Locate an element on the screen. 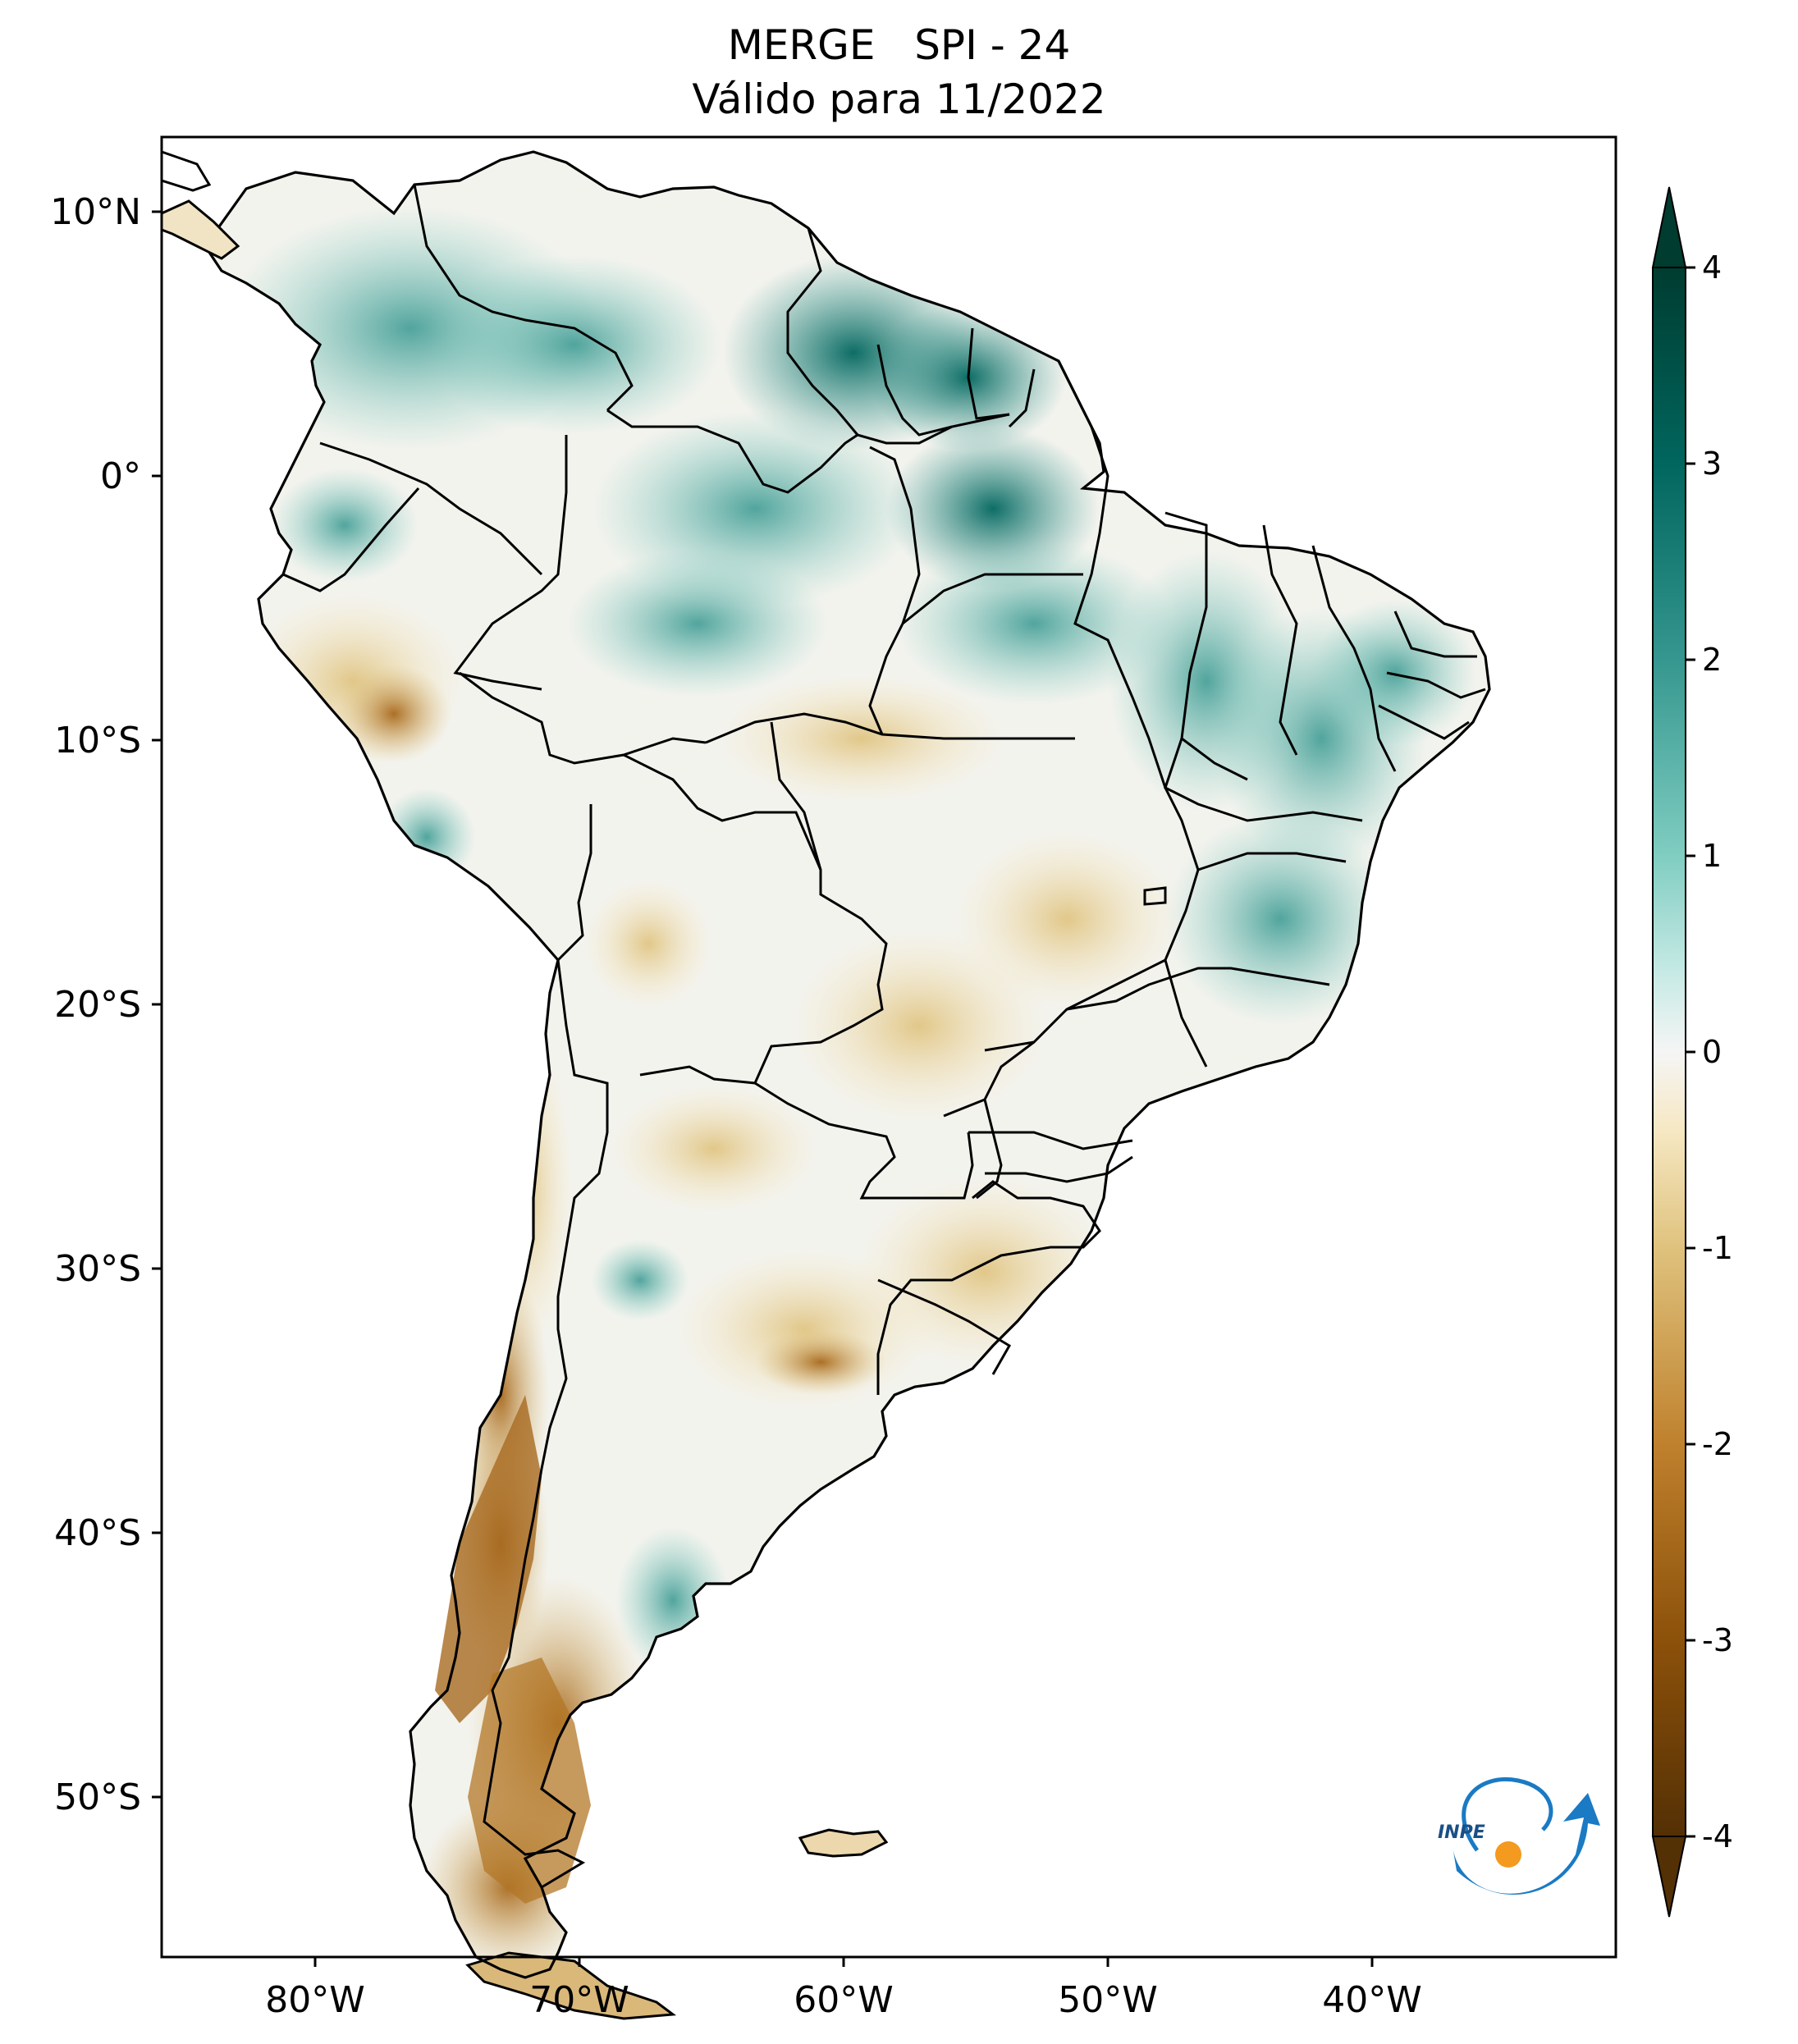  latitude-axis: 10°N 0° 10°S 20°S 30°S 40°S 50°S is located at coordinates (106, 1004).